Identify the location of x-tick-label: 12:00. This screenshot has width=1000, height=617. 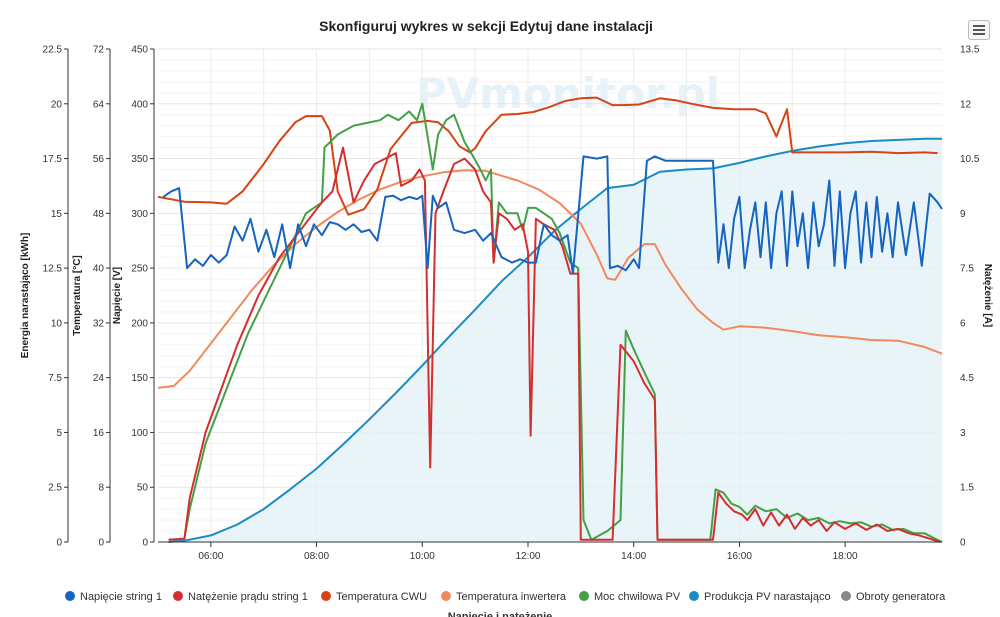
(527, 556).